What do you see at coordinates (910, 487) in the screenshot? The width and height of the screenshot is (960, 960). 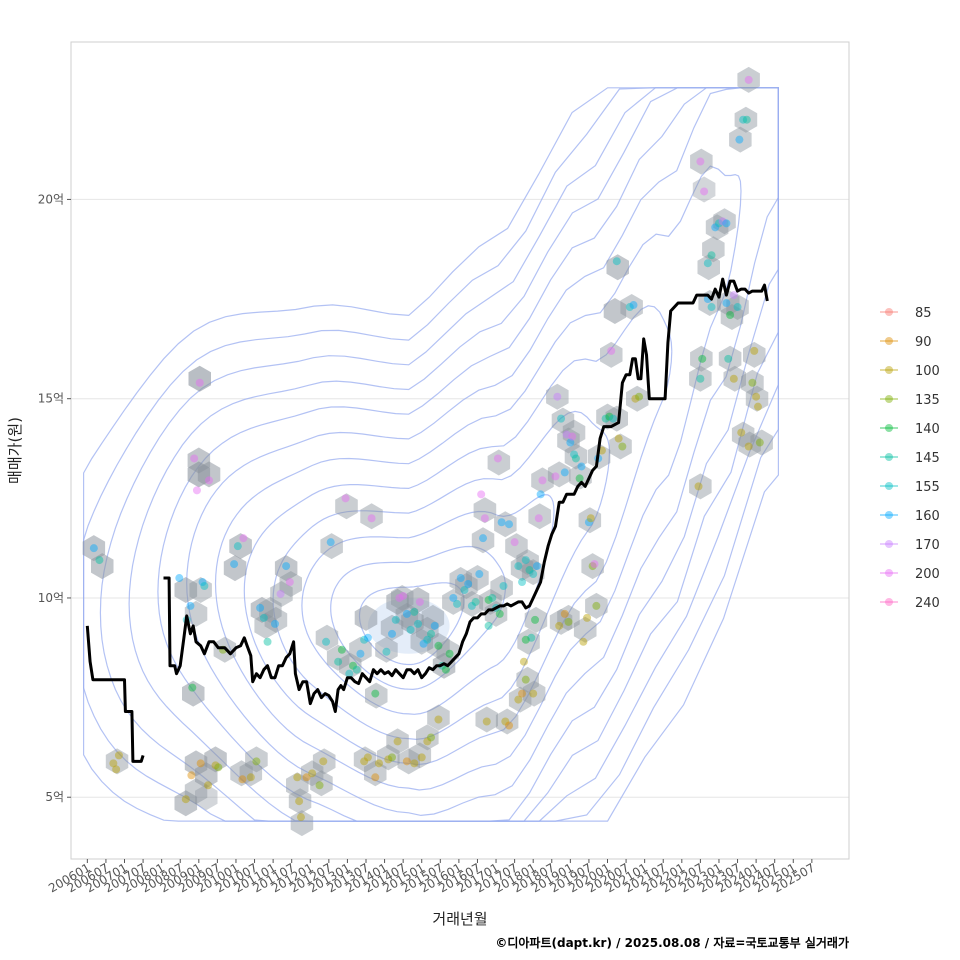 I see `legend-item: 155` at bounding box center [910, 487].